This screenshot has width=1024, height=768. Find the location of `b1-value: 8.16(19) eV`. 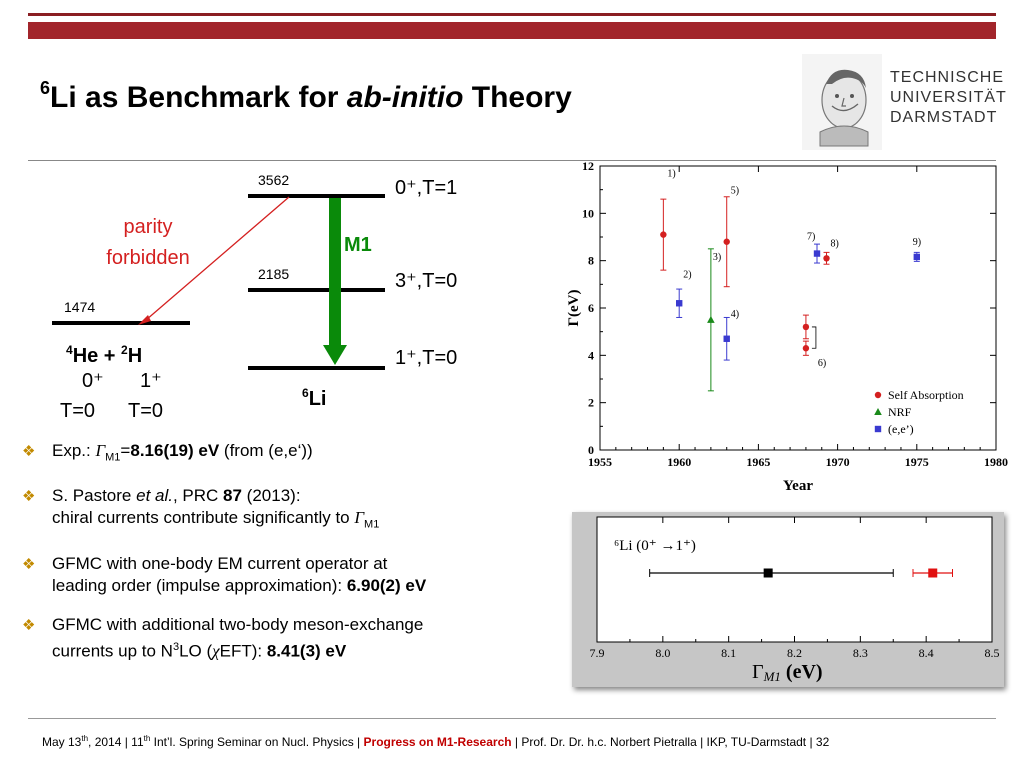

b1-value: 8.16(19) eV is located at coordinates (175, 450).